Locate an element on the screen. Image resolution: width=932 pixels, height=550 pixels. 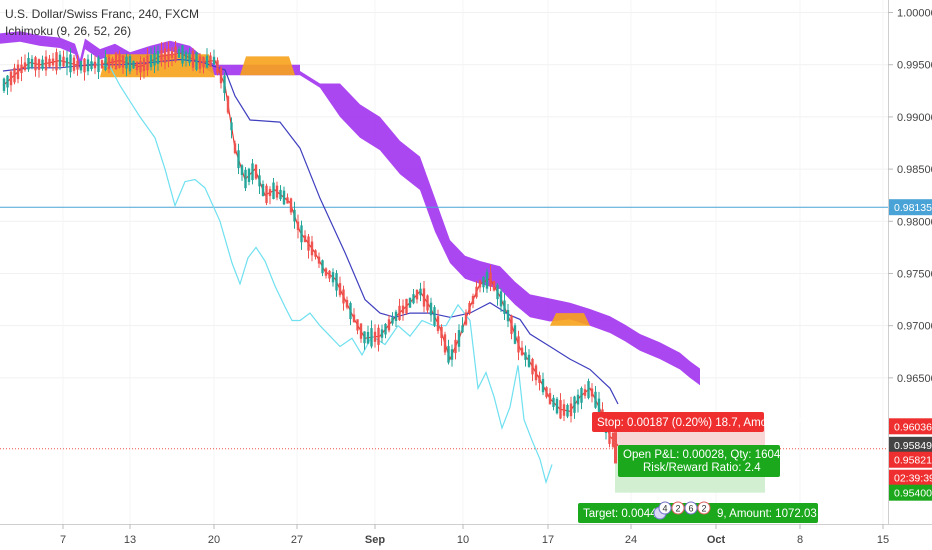
price-axis is located at coordinates (910, 262).